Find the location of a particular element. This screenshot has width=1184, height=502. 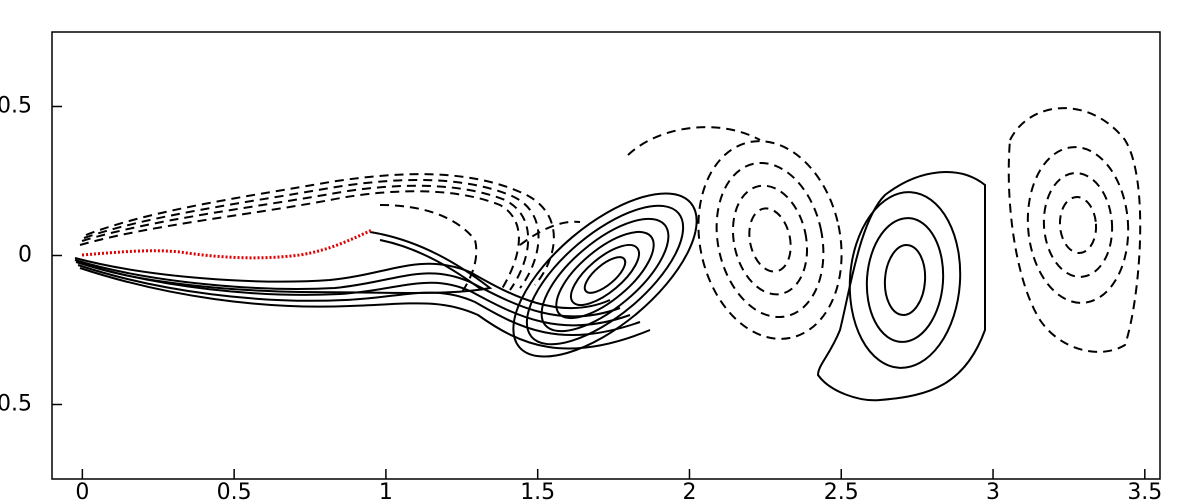

x-tick-label: 2 is located at coordinates (689, 491).